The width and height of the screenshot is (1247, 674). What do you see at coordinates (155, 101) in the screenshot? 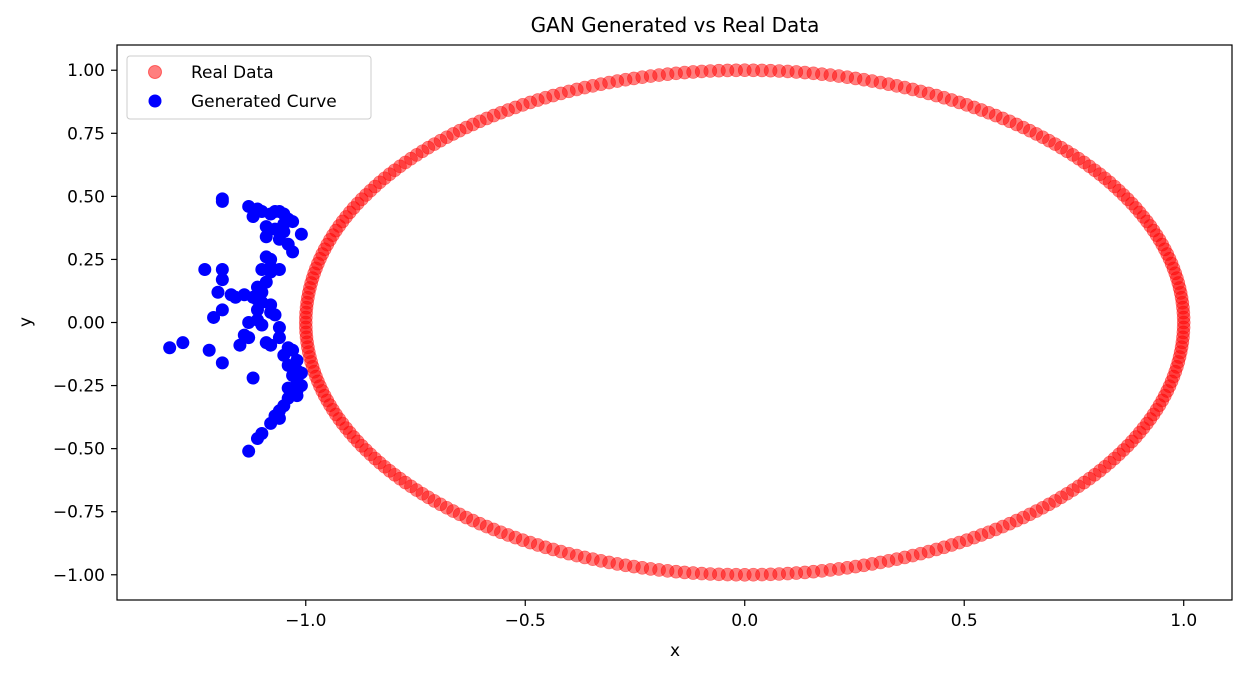
I see `legend-marker-generated-curve` at bounding box center [155, 101].